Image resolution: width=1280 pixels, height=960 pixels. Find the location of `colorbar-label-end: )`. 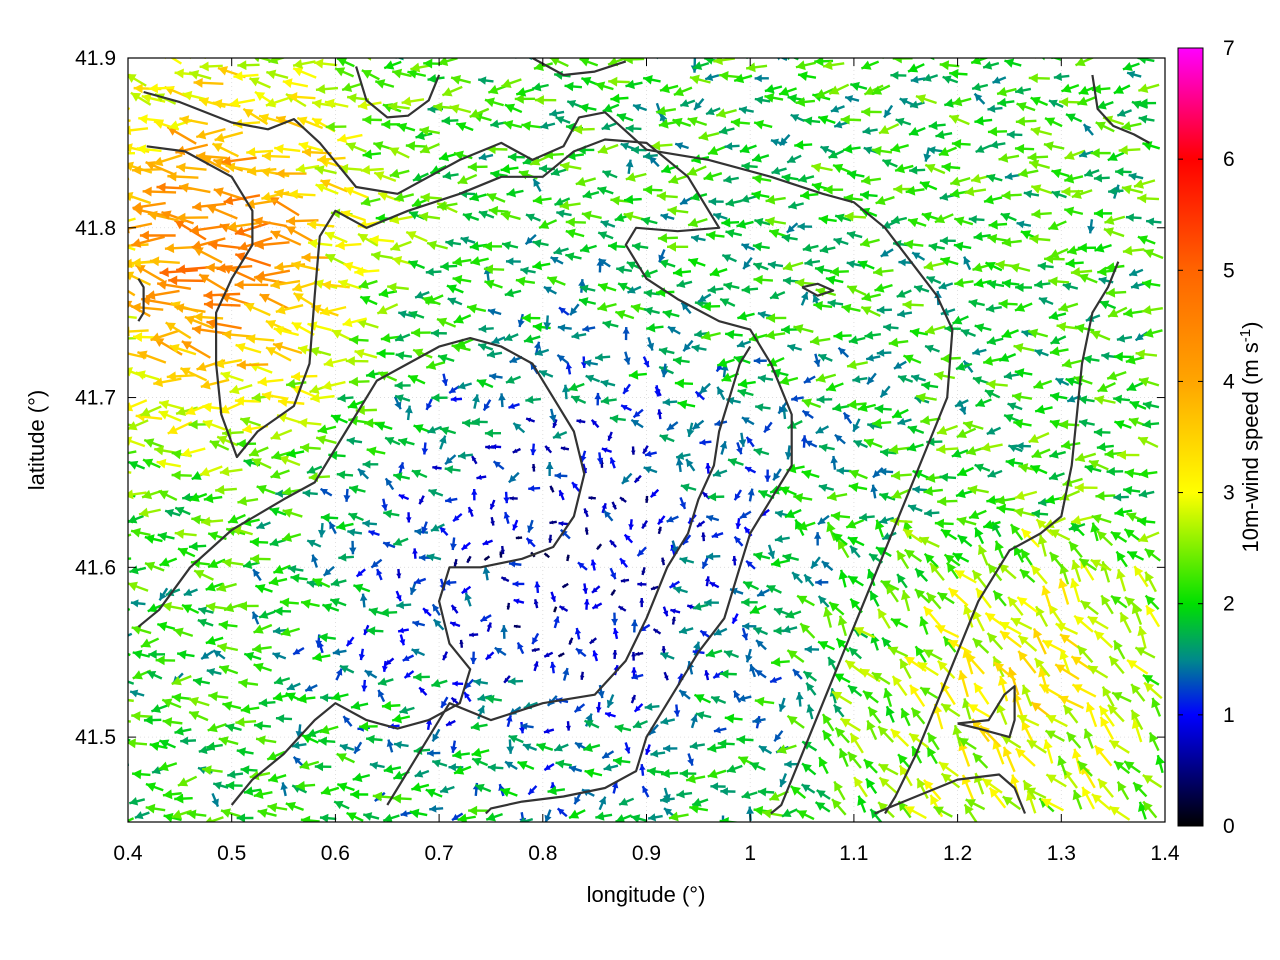

colorbar-label-end: ) is located at coordinates (1250, 325).